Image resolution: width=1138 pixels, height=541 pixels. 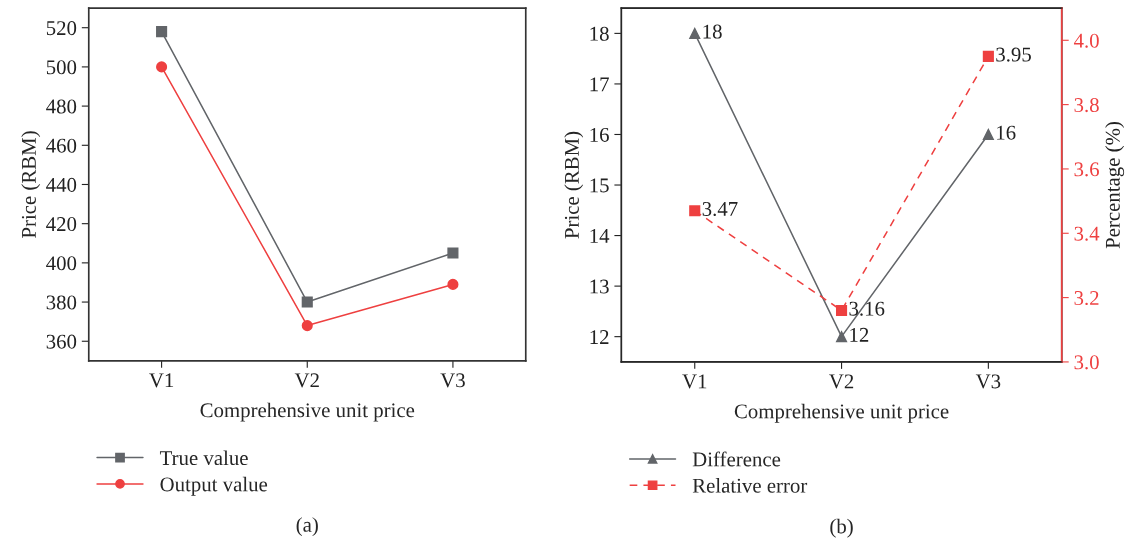 I want to click on y-tick-label: 12, so click(x=599, y=337).